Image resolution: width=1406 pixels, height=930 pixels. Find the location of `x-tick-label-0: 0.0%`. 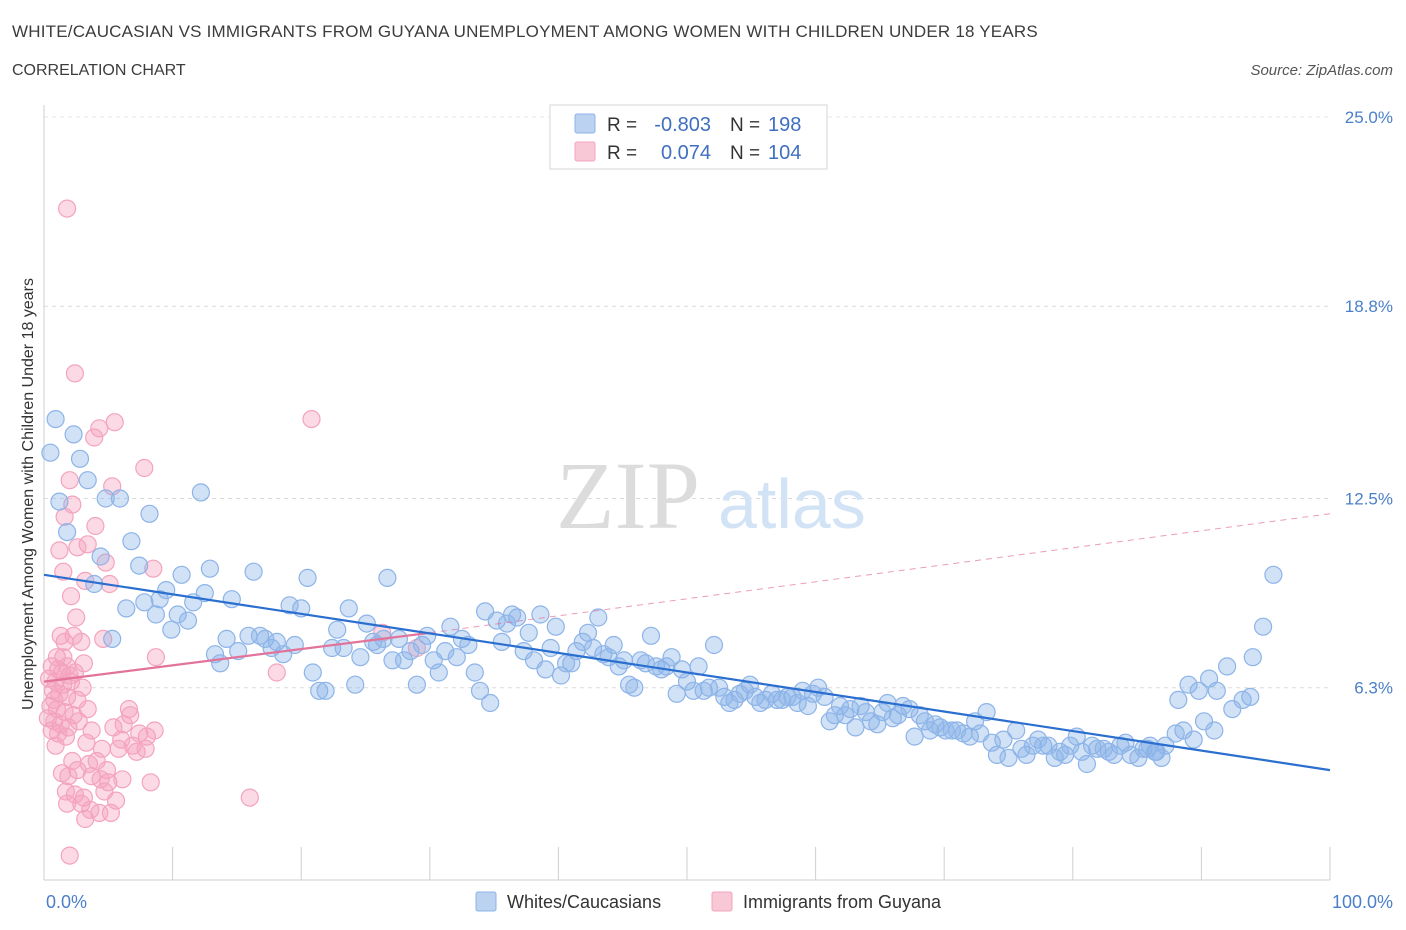

x-tick-label-0: 0.0% is located at coordinates (66, 902).